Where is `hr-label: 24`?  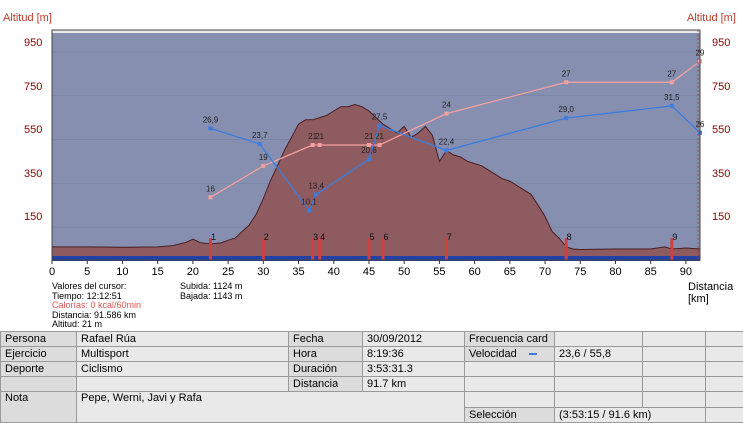
hr-label: 24 is located at coordinates (446, 105).